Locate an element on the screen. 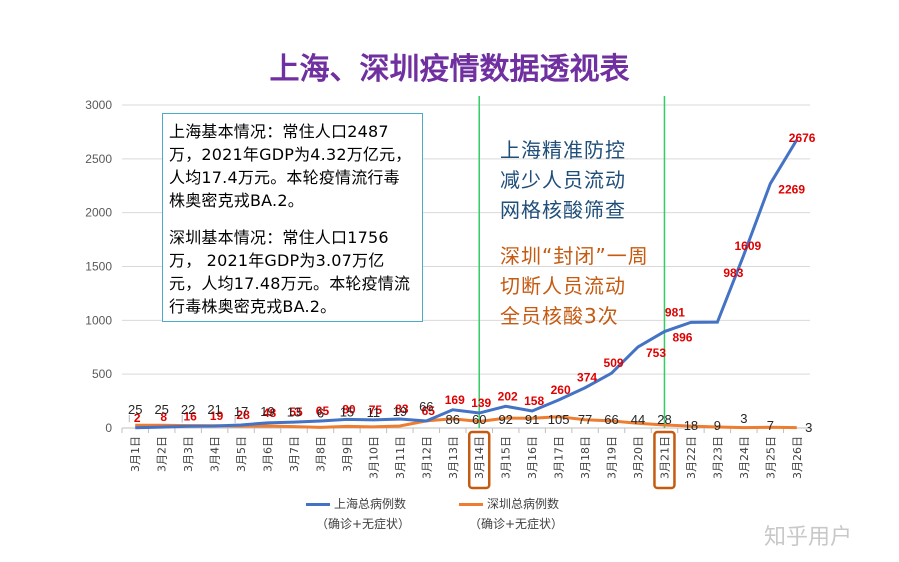 Image resolution: width=899 pixels, height=562 pixels. x-tick-label: 3月9日 is located at coordinates (347, 454).